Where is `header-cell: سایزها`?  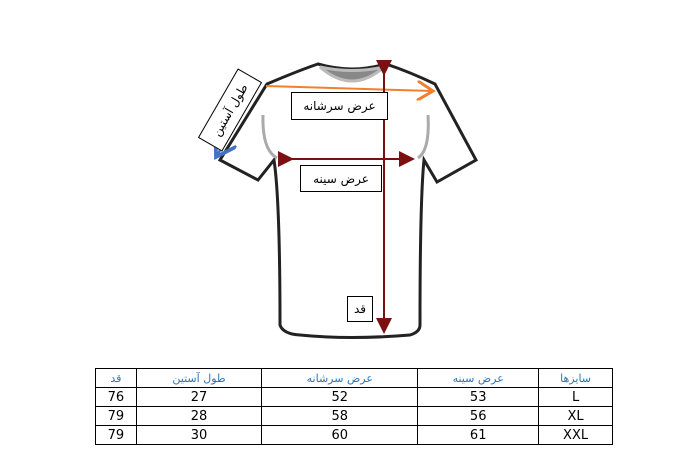
header-cell: سایزها is located at coordinates (575, 378).